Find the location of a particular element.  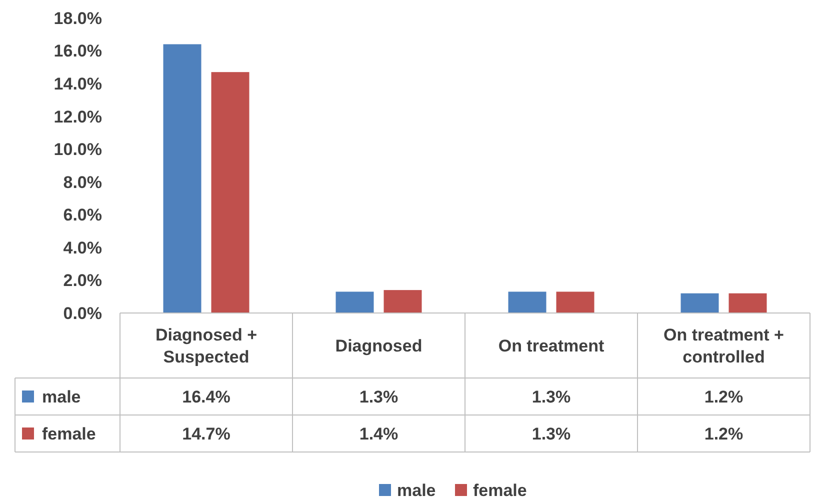

legend-label: female is located at coordinates (69, 434).